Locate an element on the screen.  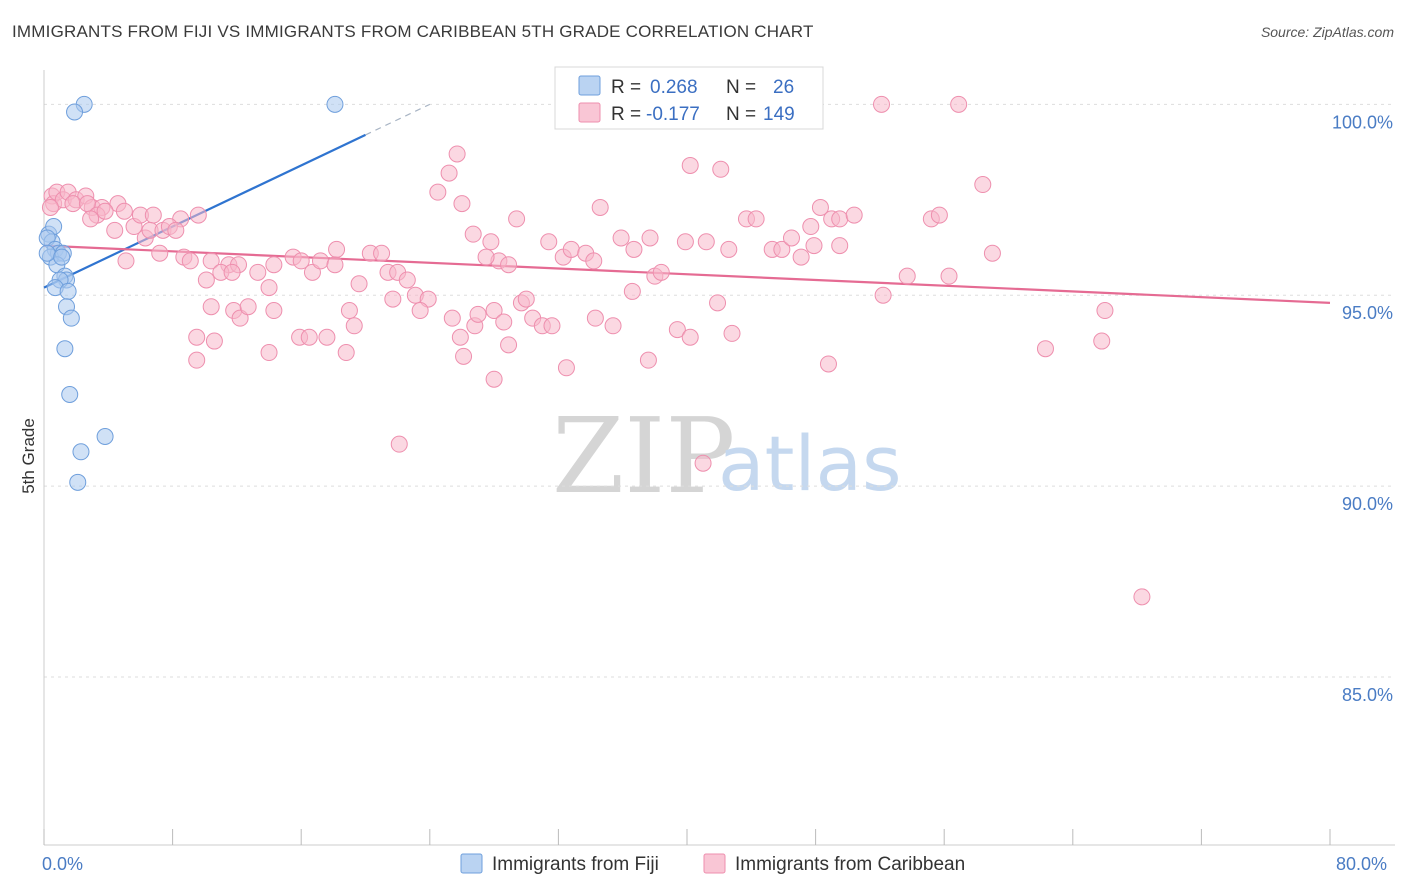
bottom-legend-swatch-caribbean is located at coordinates (714, 863).